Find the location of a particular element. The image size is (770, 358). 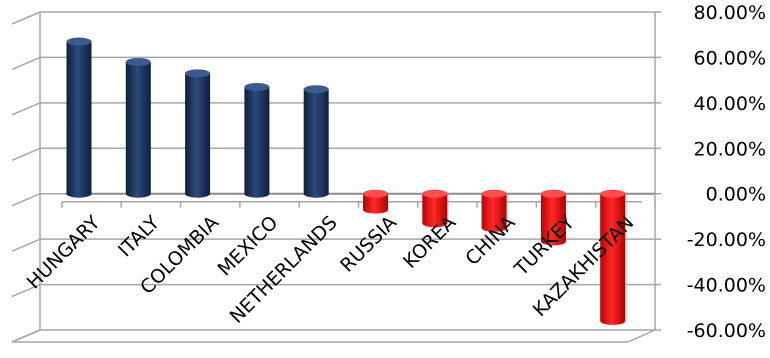

floor-right-edge is located at coordinates (641, 336).